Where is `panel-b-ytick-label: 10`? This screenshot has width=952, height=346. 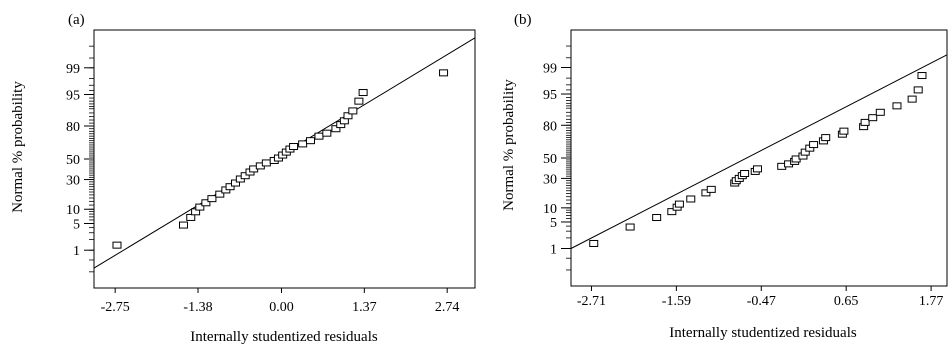 panel-b-ytick-label: 10 is located at coordinates (550, 209).